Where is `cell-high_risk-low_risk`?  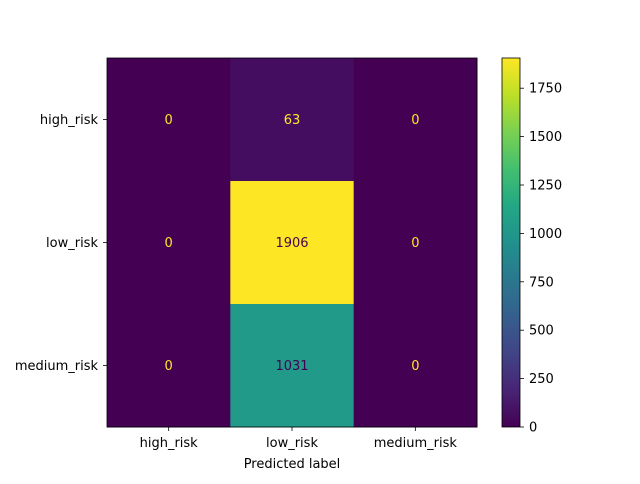 cell-high_risk-low_risk is located at coordinates (292, 120).